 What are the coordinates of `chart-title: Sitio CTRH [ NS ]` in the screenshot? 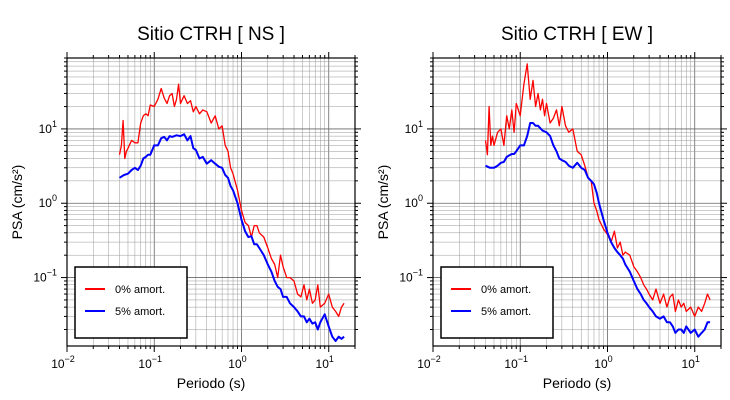 It's located at (211, 34).